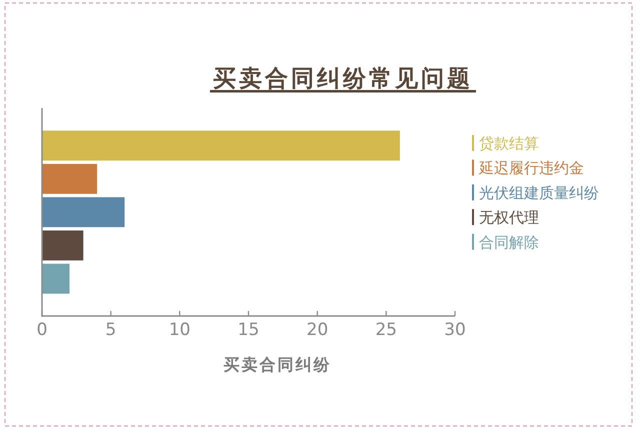 The width and height of the screenshot is (640, 431). What do you see at coordinates (42, 330) in the screenshot?
I see `x-tick-label: 0` at bounding box center [42, 330].